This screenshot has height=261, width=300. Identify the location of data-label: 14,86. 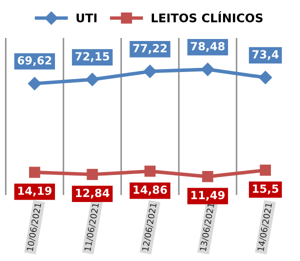
(150, 190).